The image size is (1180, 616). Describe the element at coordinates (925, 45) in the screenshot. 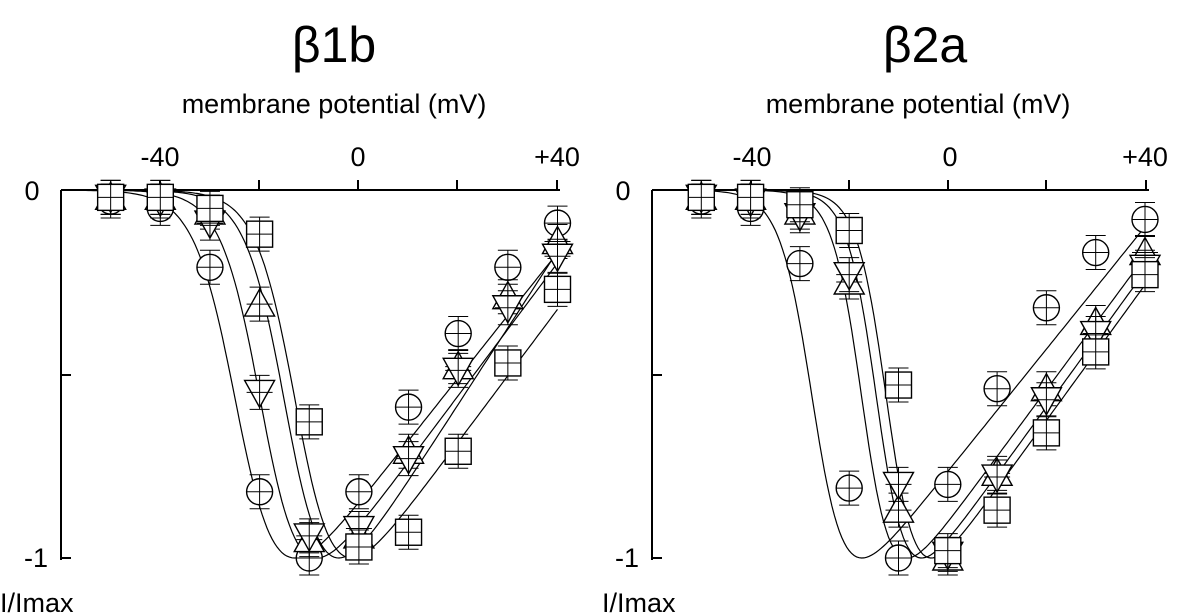

I see `chart-title: β2a` at that location.